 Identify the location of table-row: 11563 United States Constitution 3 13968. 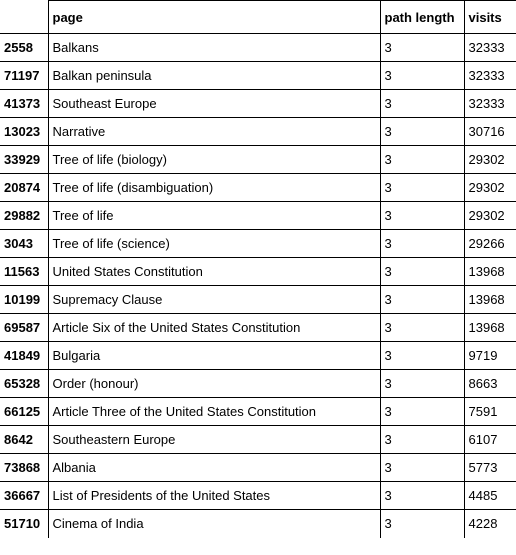
(258, 271).